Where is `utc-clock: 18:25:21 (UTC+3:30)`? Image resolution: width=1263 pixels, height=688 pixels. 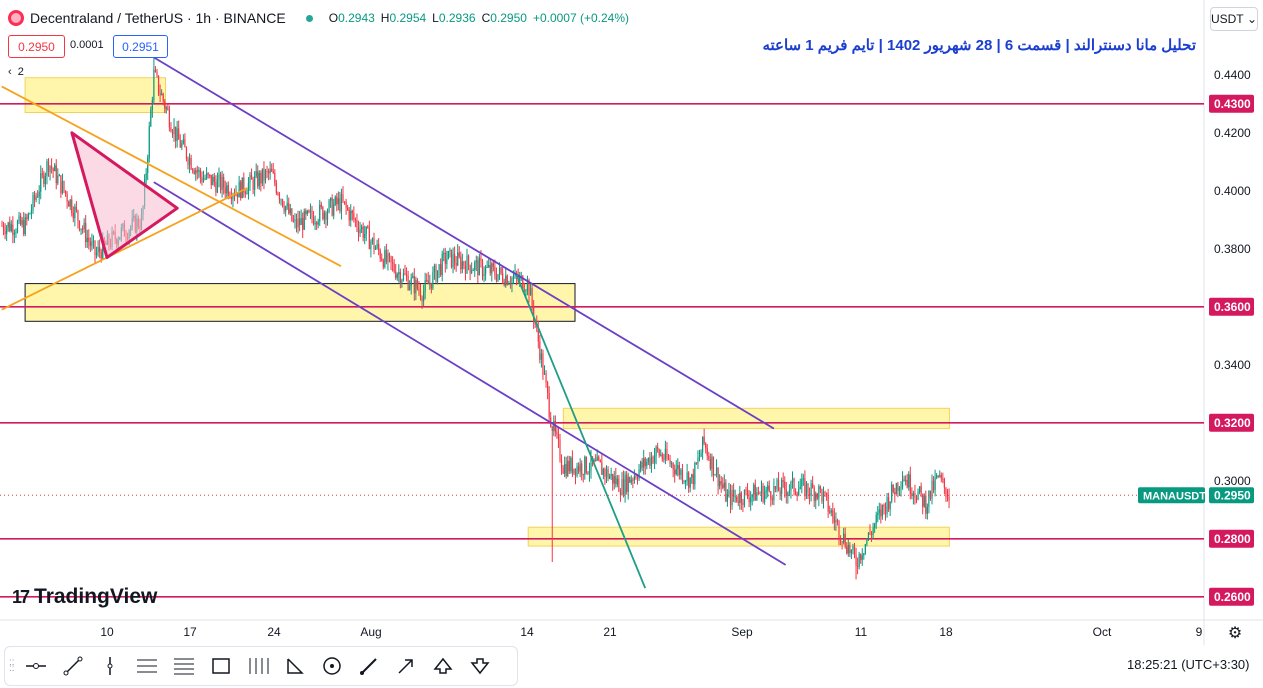
utc-clock: 18:25:21 (UTC+3:30) is located at coordinates (1188, 664).